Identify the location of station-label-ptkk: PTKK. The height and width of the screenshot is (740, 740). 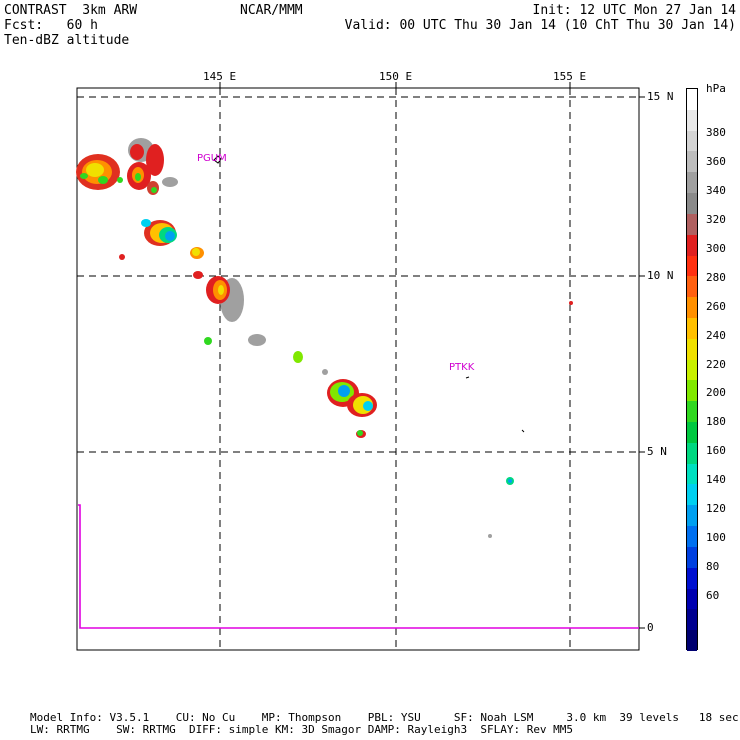
(462, 367).